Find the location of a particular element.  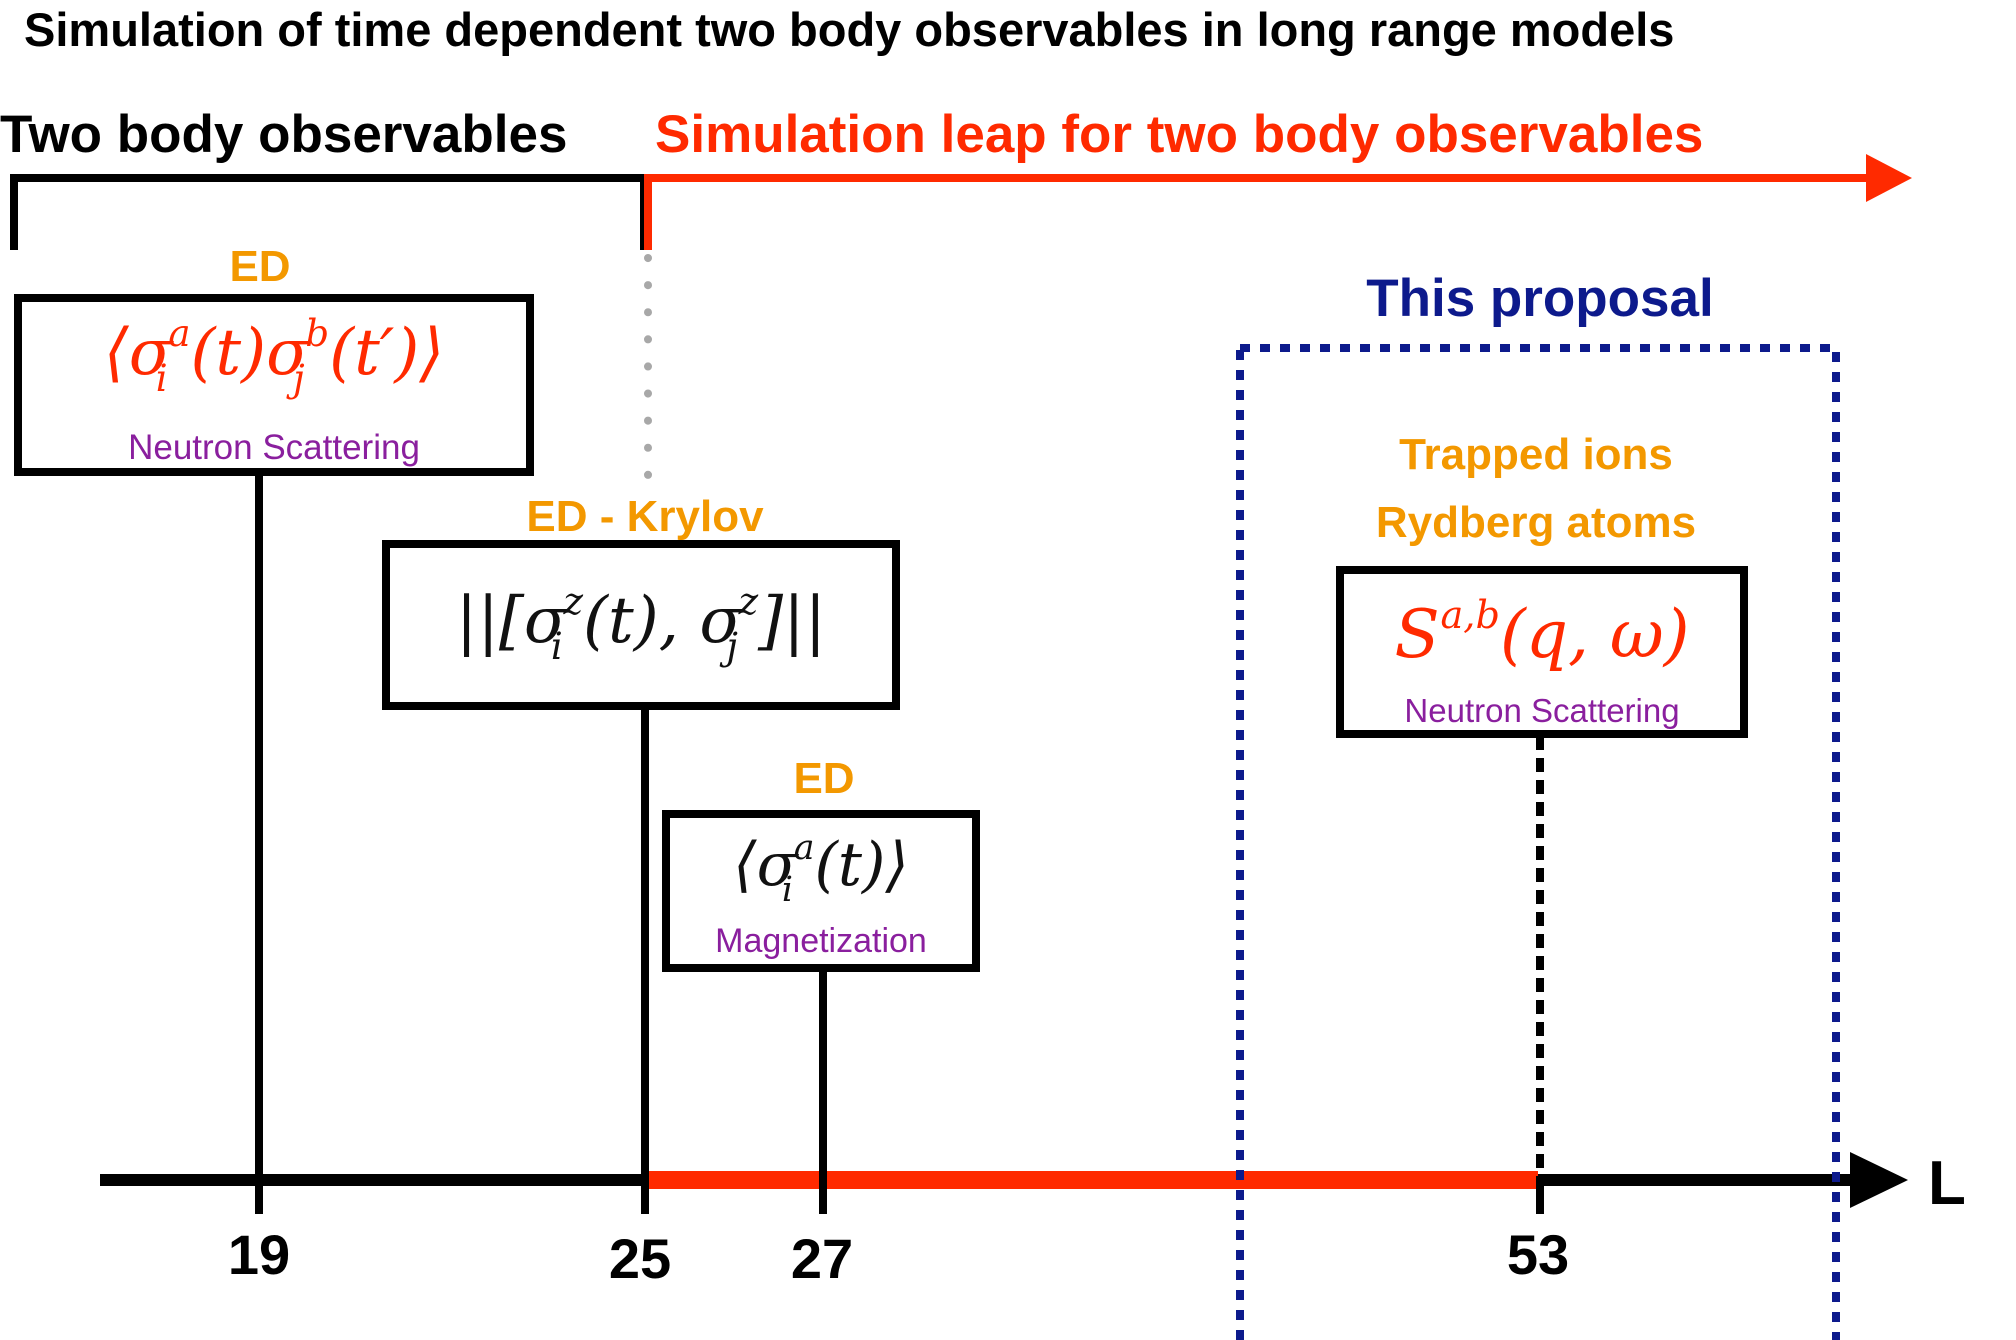

method-label-ed-19: ED is located at coordinates (260, 266).